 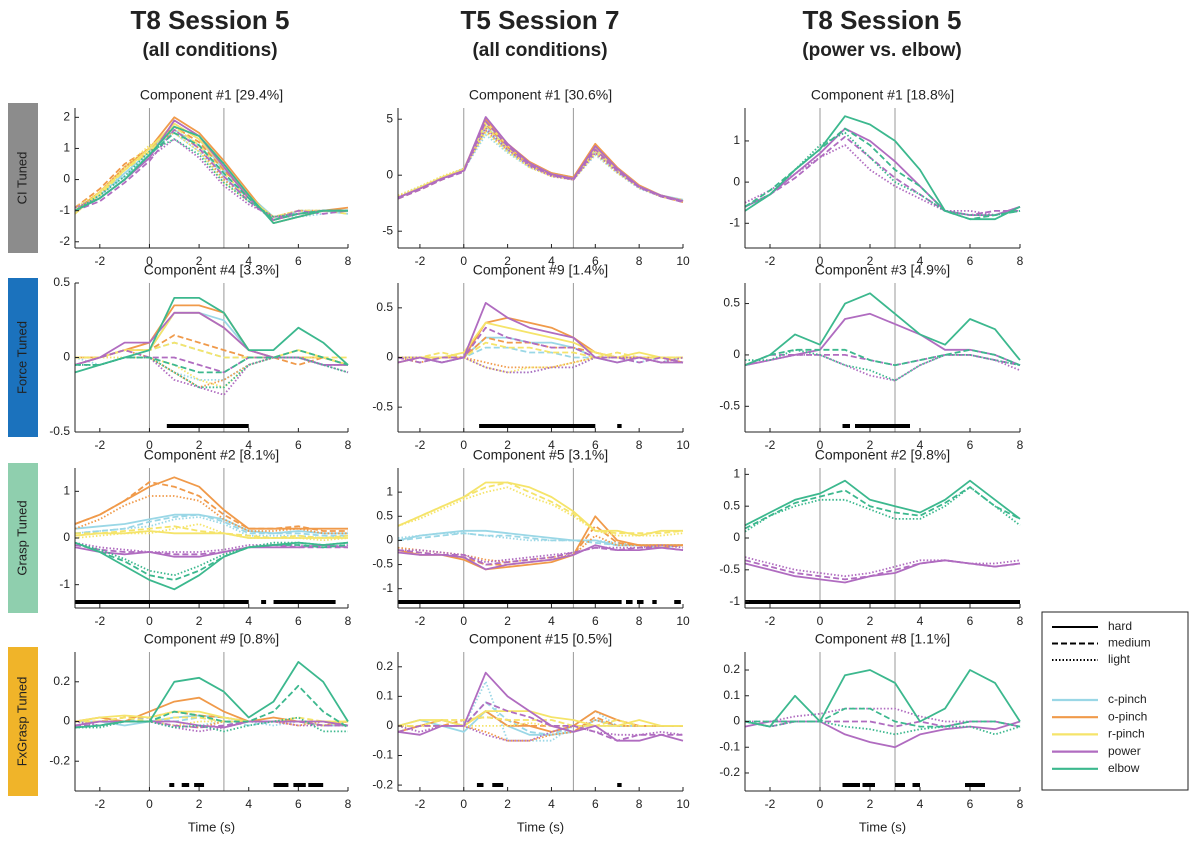 I want to click on panel-title: Component #4 [3.3%], so click(x=211, y=270).